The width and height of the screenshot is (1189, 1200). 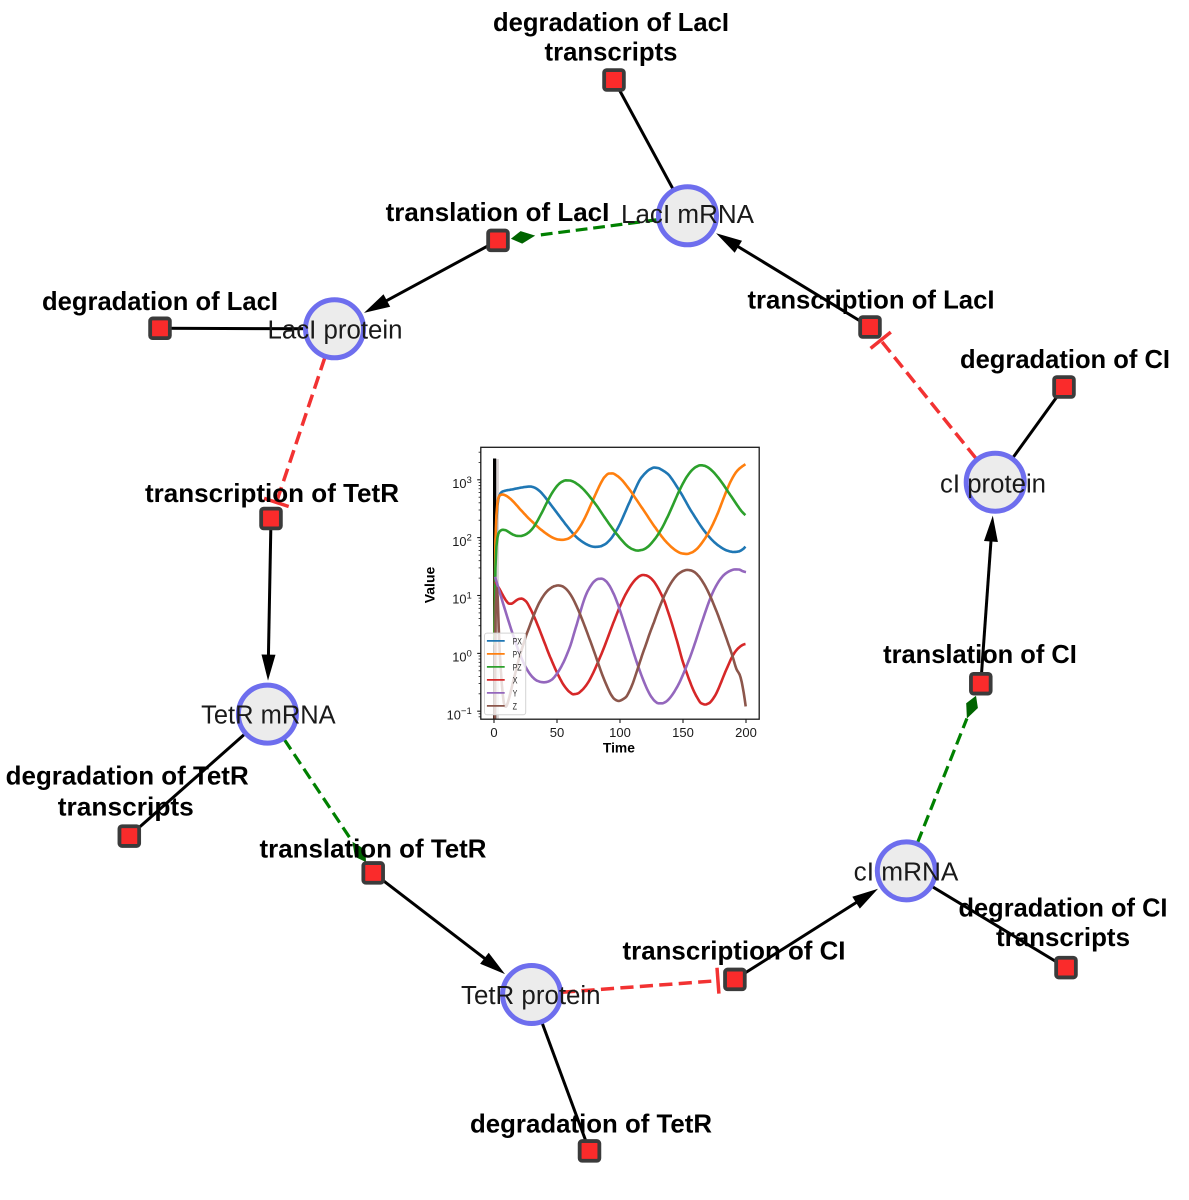 What do you see at coordinates (557, 732) in the screenshot?
I see `svg-text: 50` at bounding box center [557, 732].